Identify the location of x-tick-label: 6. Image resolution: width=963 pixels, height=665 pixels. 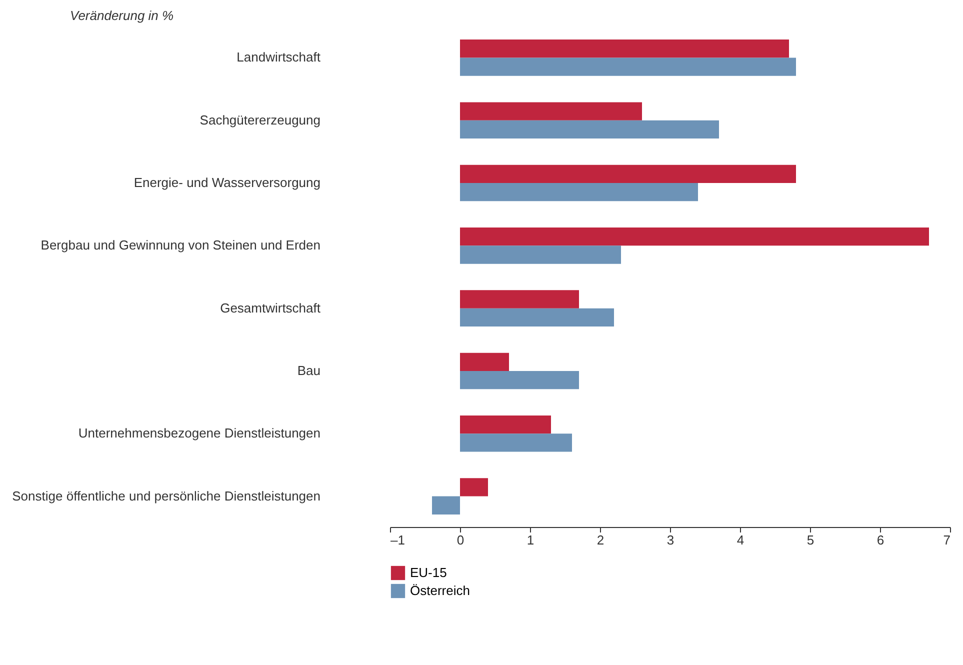
(880, 540).